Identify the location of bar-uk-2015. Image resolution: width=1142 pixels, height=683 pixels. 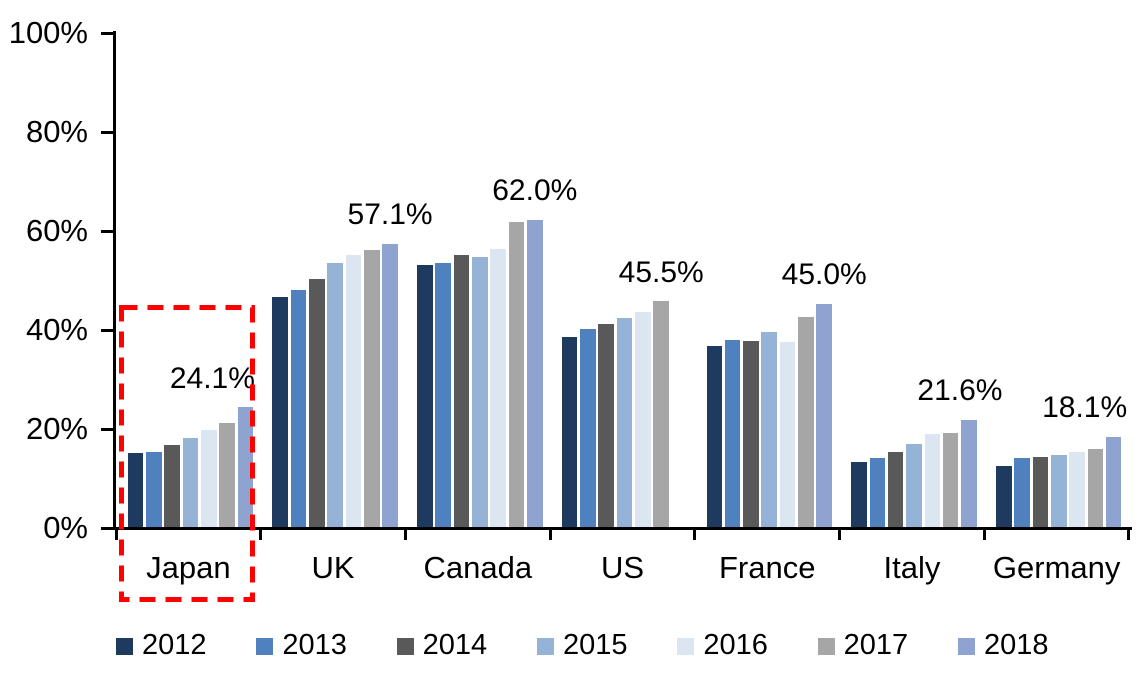
(335, 395).